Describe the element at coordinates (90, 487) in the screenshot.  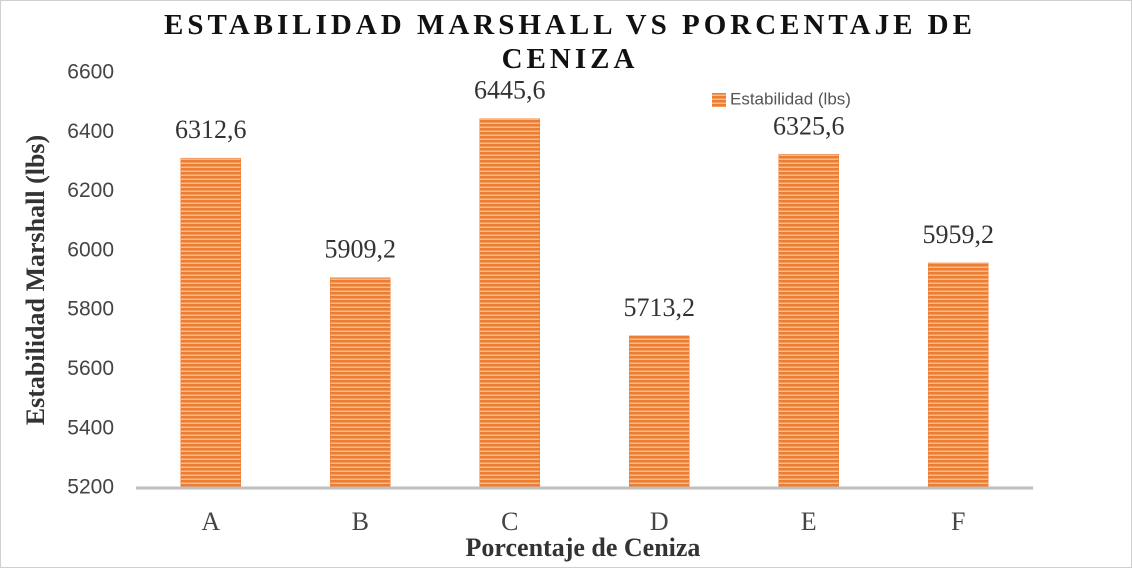
I see `y-tick-label: 5200` at that location.